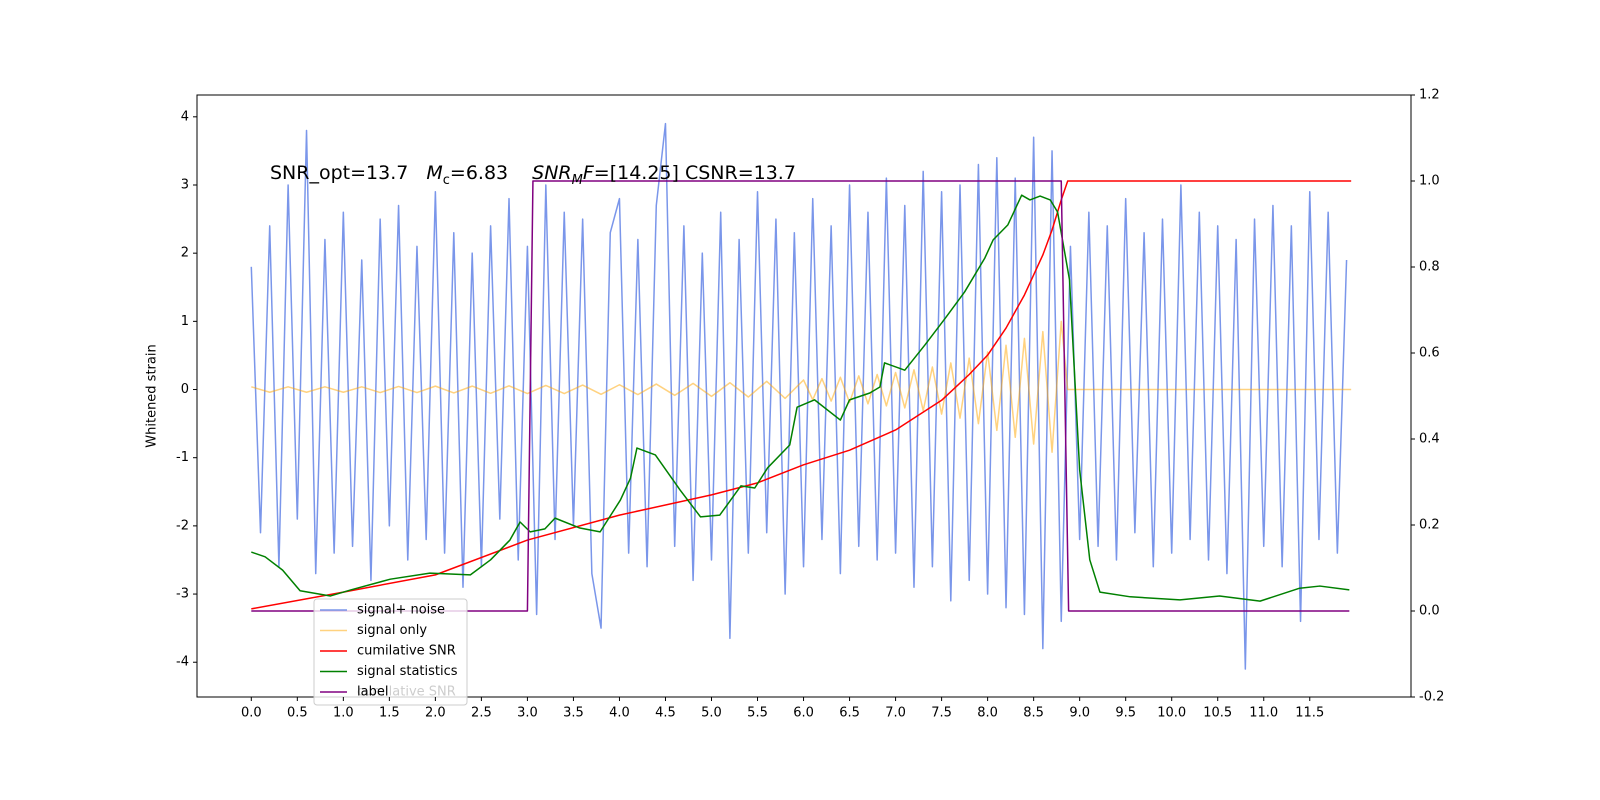 Image resolution: width=1600 pixels, height=800 pixels. What do you see at coordinates (185, 321) in the screenshot?
I see `y-tick-label: 1` at bounding box center [185, 321].